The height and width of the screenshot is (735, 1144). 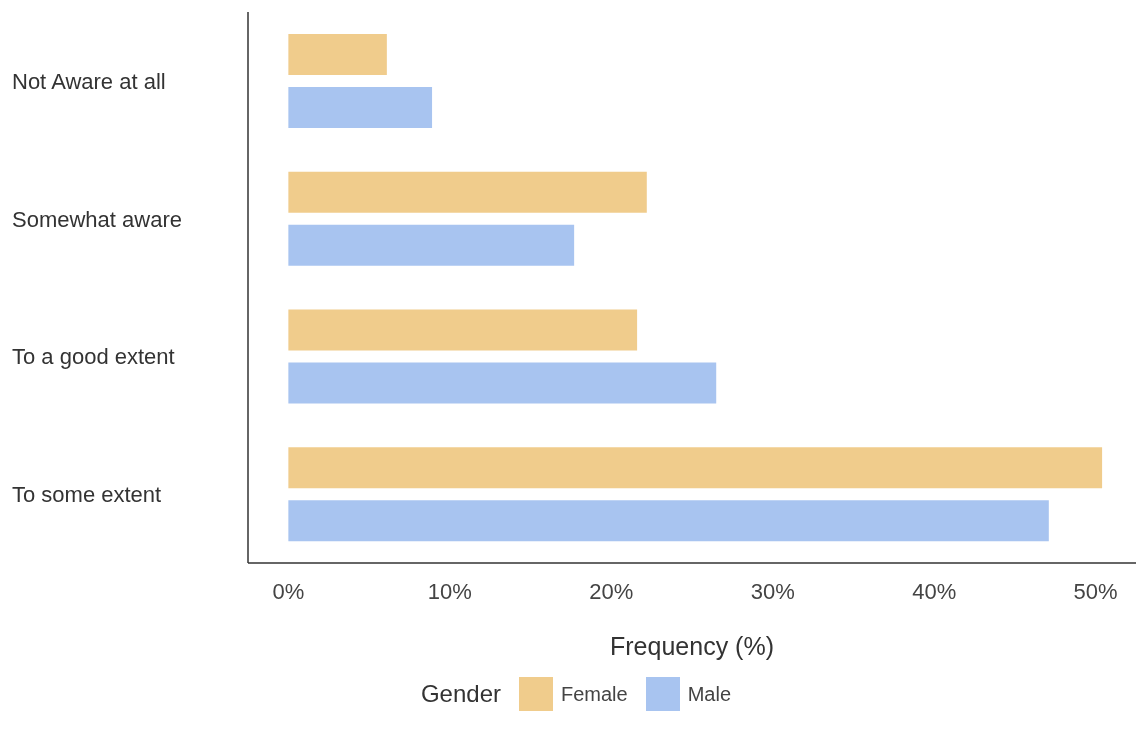 What do you see at coordinates (692, 646) in the screenshot?
I see `x-axis-title: Frequency (%)` at bounding box center [692, 646].